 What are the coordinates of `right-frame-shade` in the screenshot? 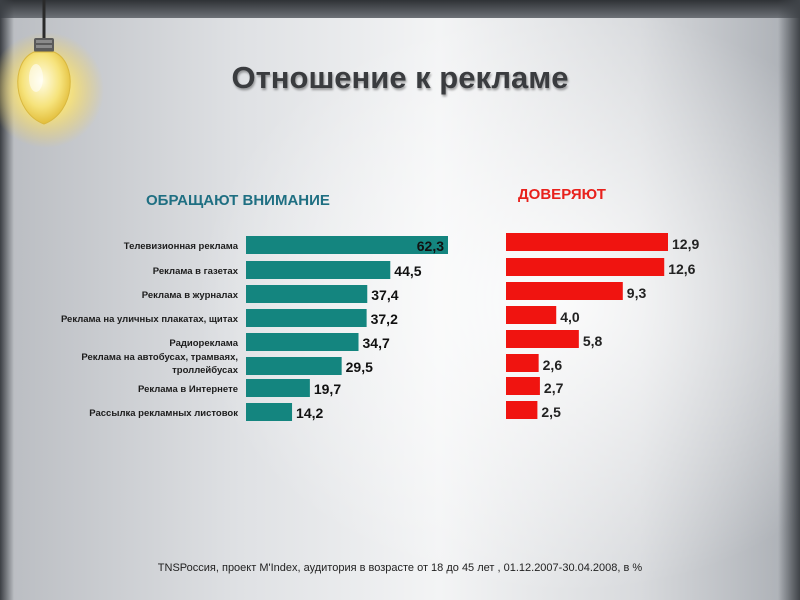 It's located at (789, 300).